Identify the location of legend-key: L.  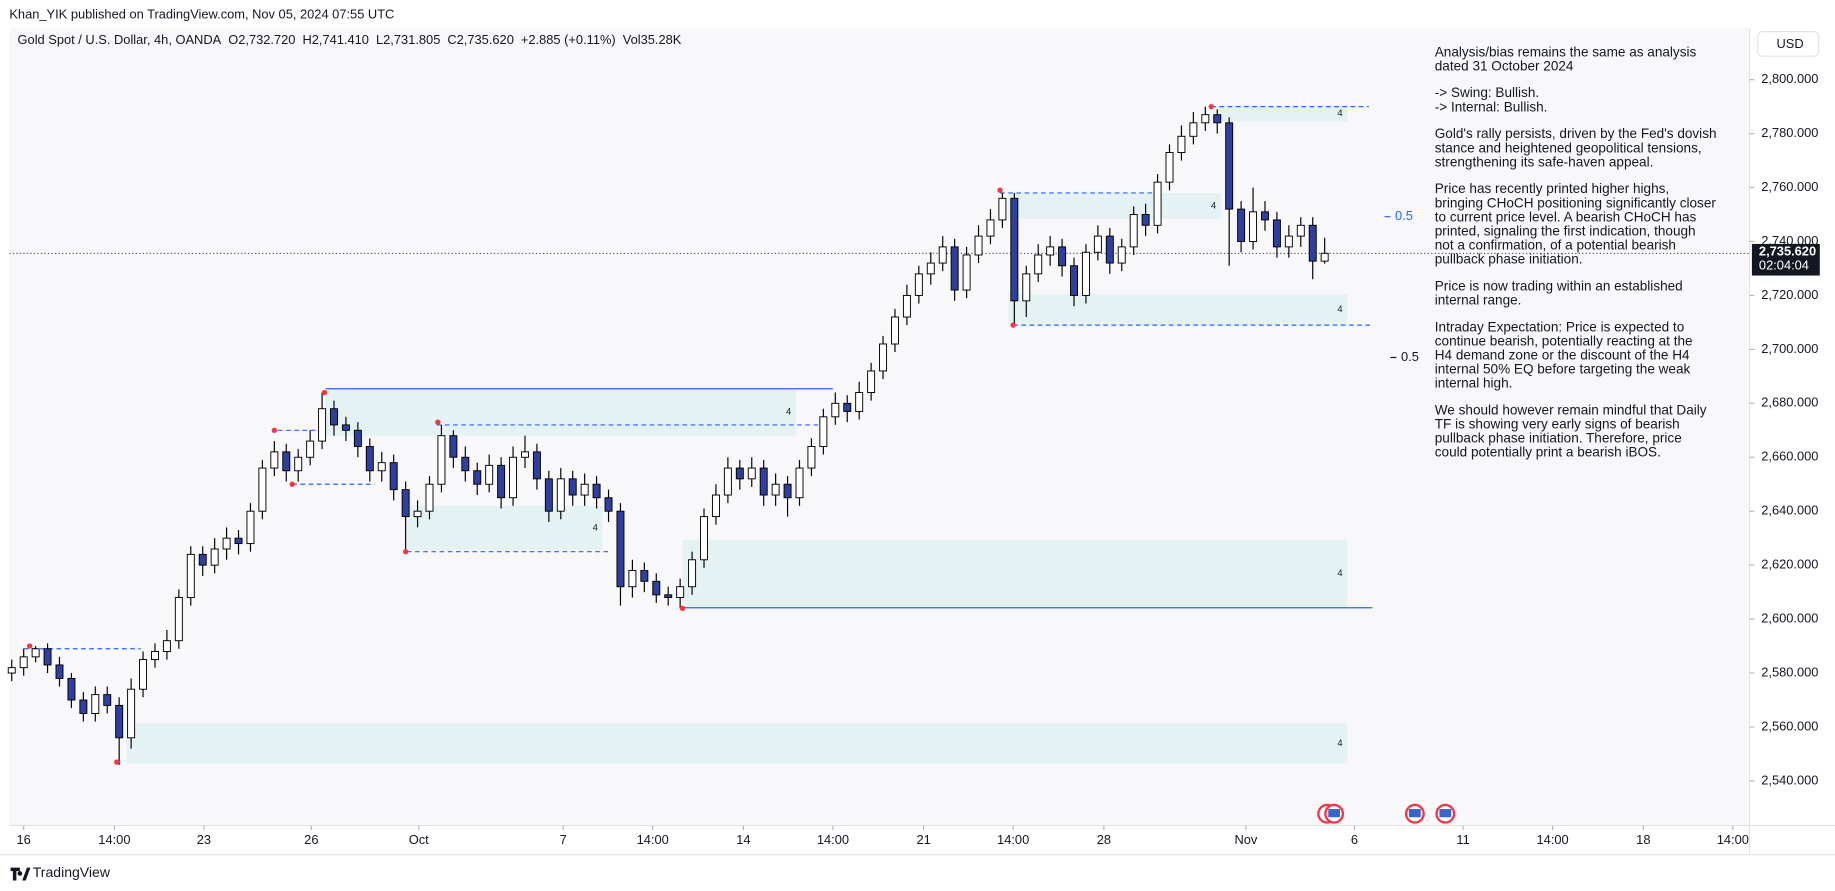
(379, 39).